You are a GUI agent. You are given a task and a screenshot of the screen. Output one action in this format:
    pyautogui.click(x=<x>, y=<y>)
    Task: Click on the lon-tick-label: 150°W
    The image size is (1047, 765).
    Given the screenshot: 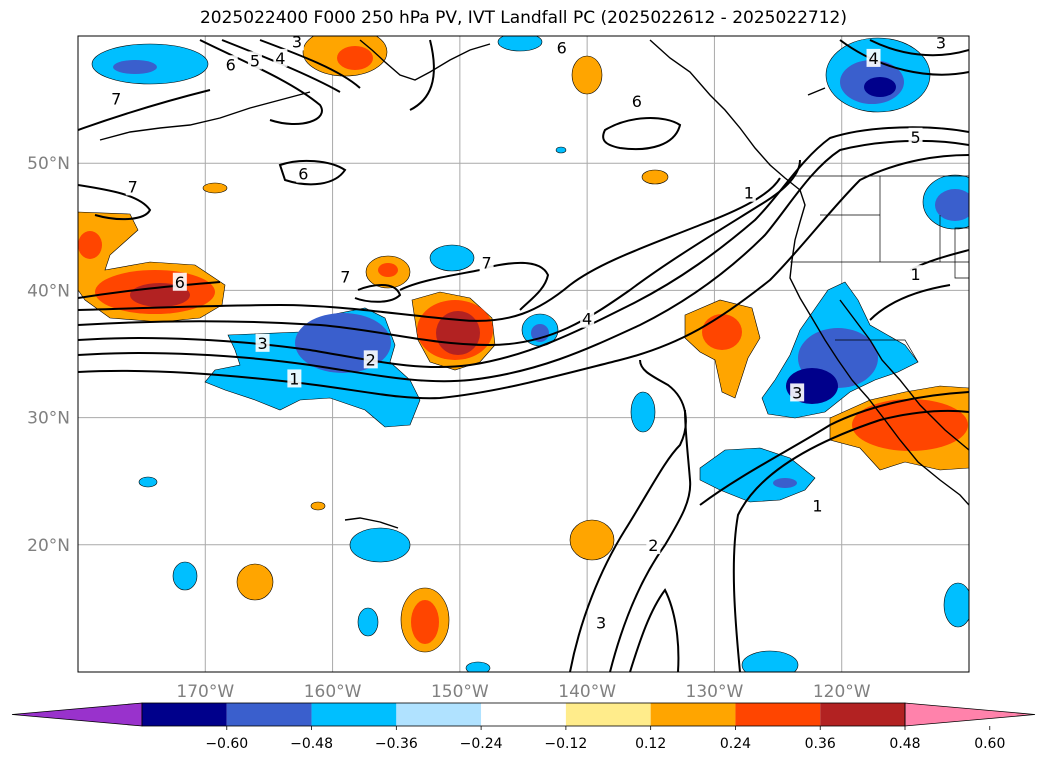 What is the action you would take?
    pyautogui.click(x=460, y=692)
    